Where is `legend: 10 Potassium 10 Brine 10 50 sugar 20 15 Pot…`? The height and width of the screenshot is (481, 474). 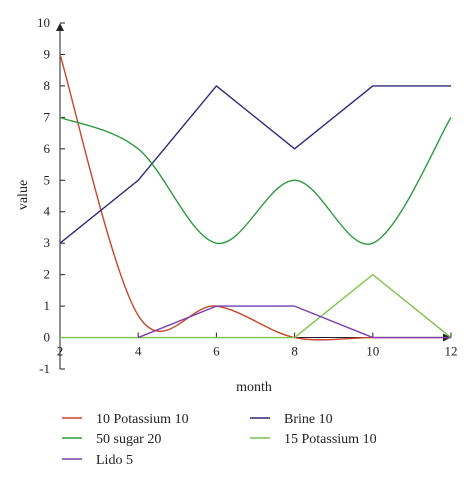
legend: 10 Potassium 10 Brine 10 50 sugar 20 15 Pot… is located at coordinates (219, 440).